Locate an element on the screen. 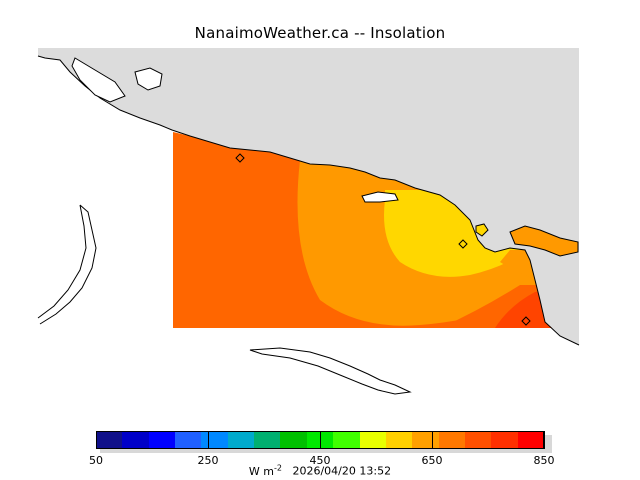 This screenshot has height=480, width=640. island-small is located at coordinates (482, 230).